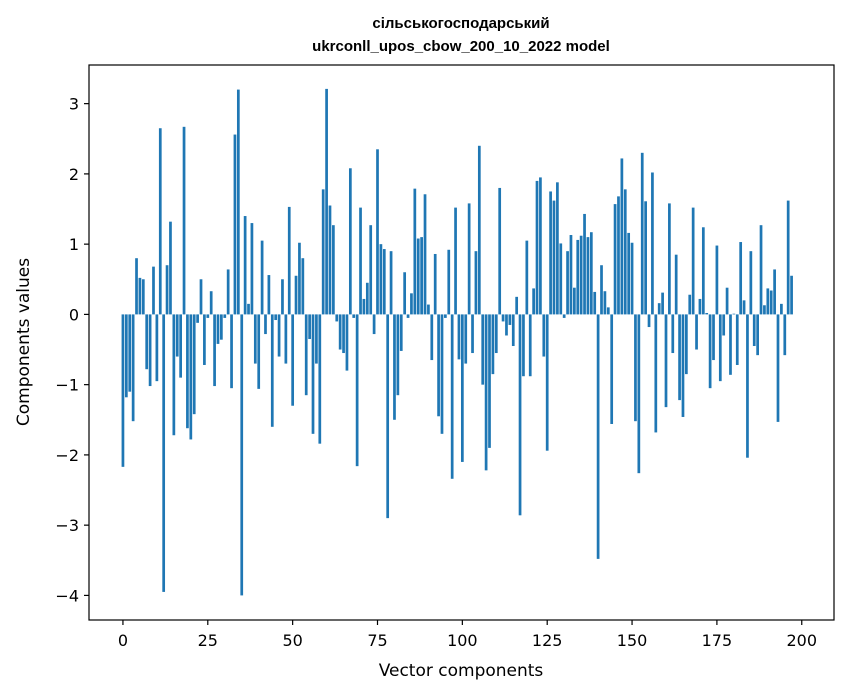 The image size is (847, 696). Describe the element at coordinates (67, 455) in the screenshot. I see `y-tick-label: −2` at that location.